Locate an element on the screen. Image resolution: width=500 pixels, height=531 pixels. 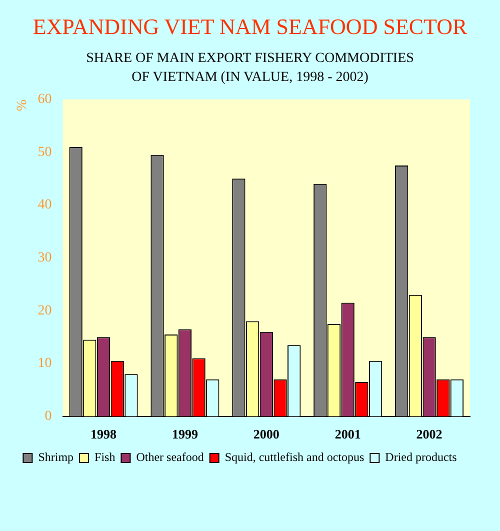
chart-title: EXPANDING VIET NAM SEAFOOD SECTOR is located at coordinates (250, 27).